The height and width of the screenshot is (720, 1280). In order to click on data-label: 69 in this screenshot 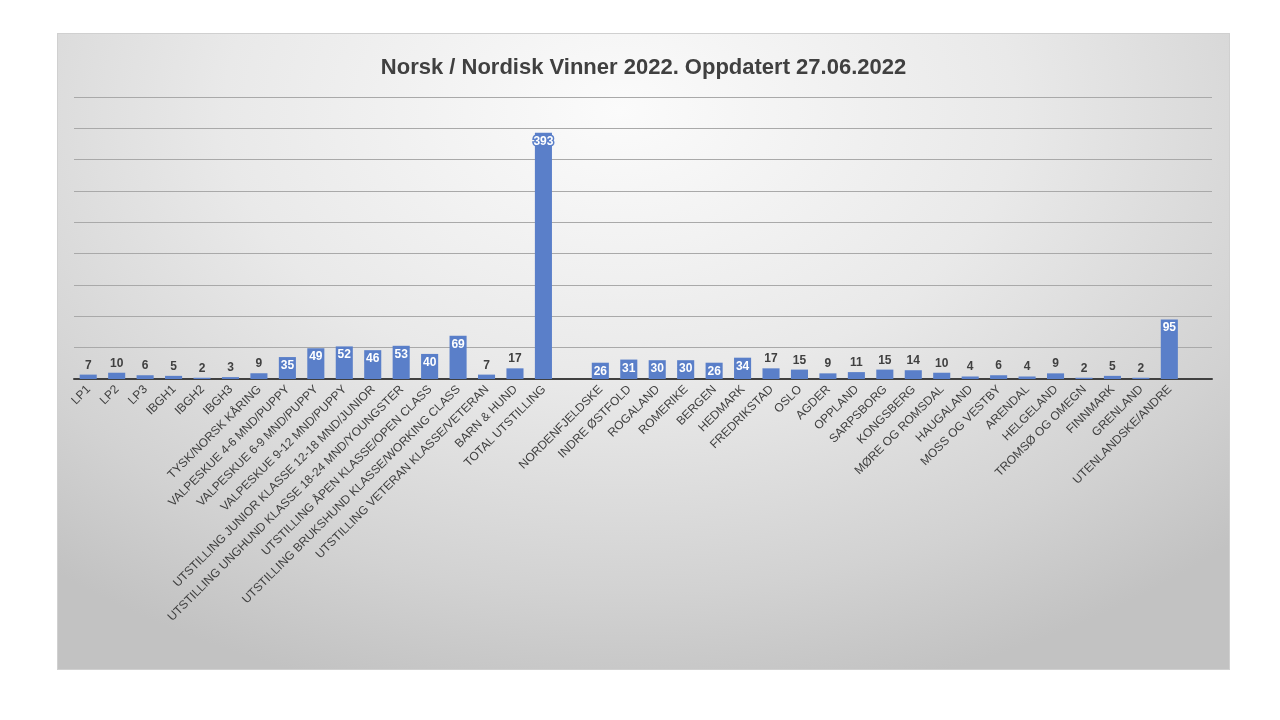, I will do `click(458, 343)`.